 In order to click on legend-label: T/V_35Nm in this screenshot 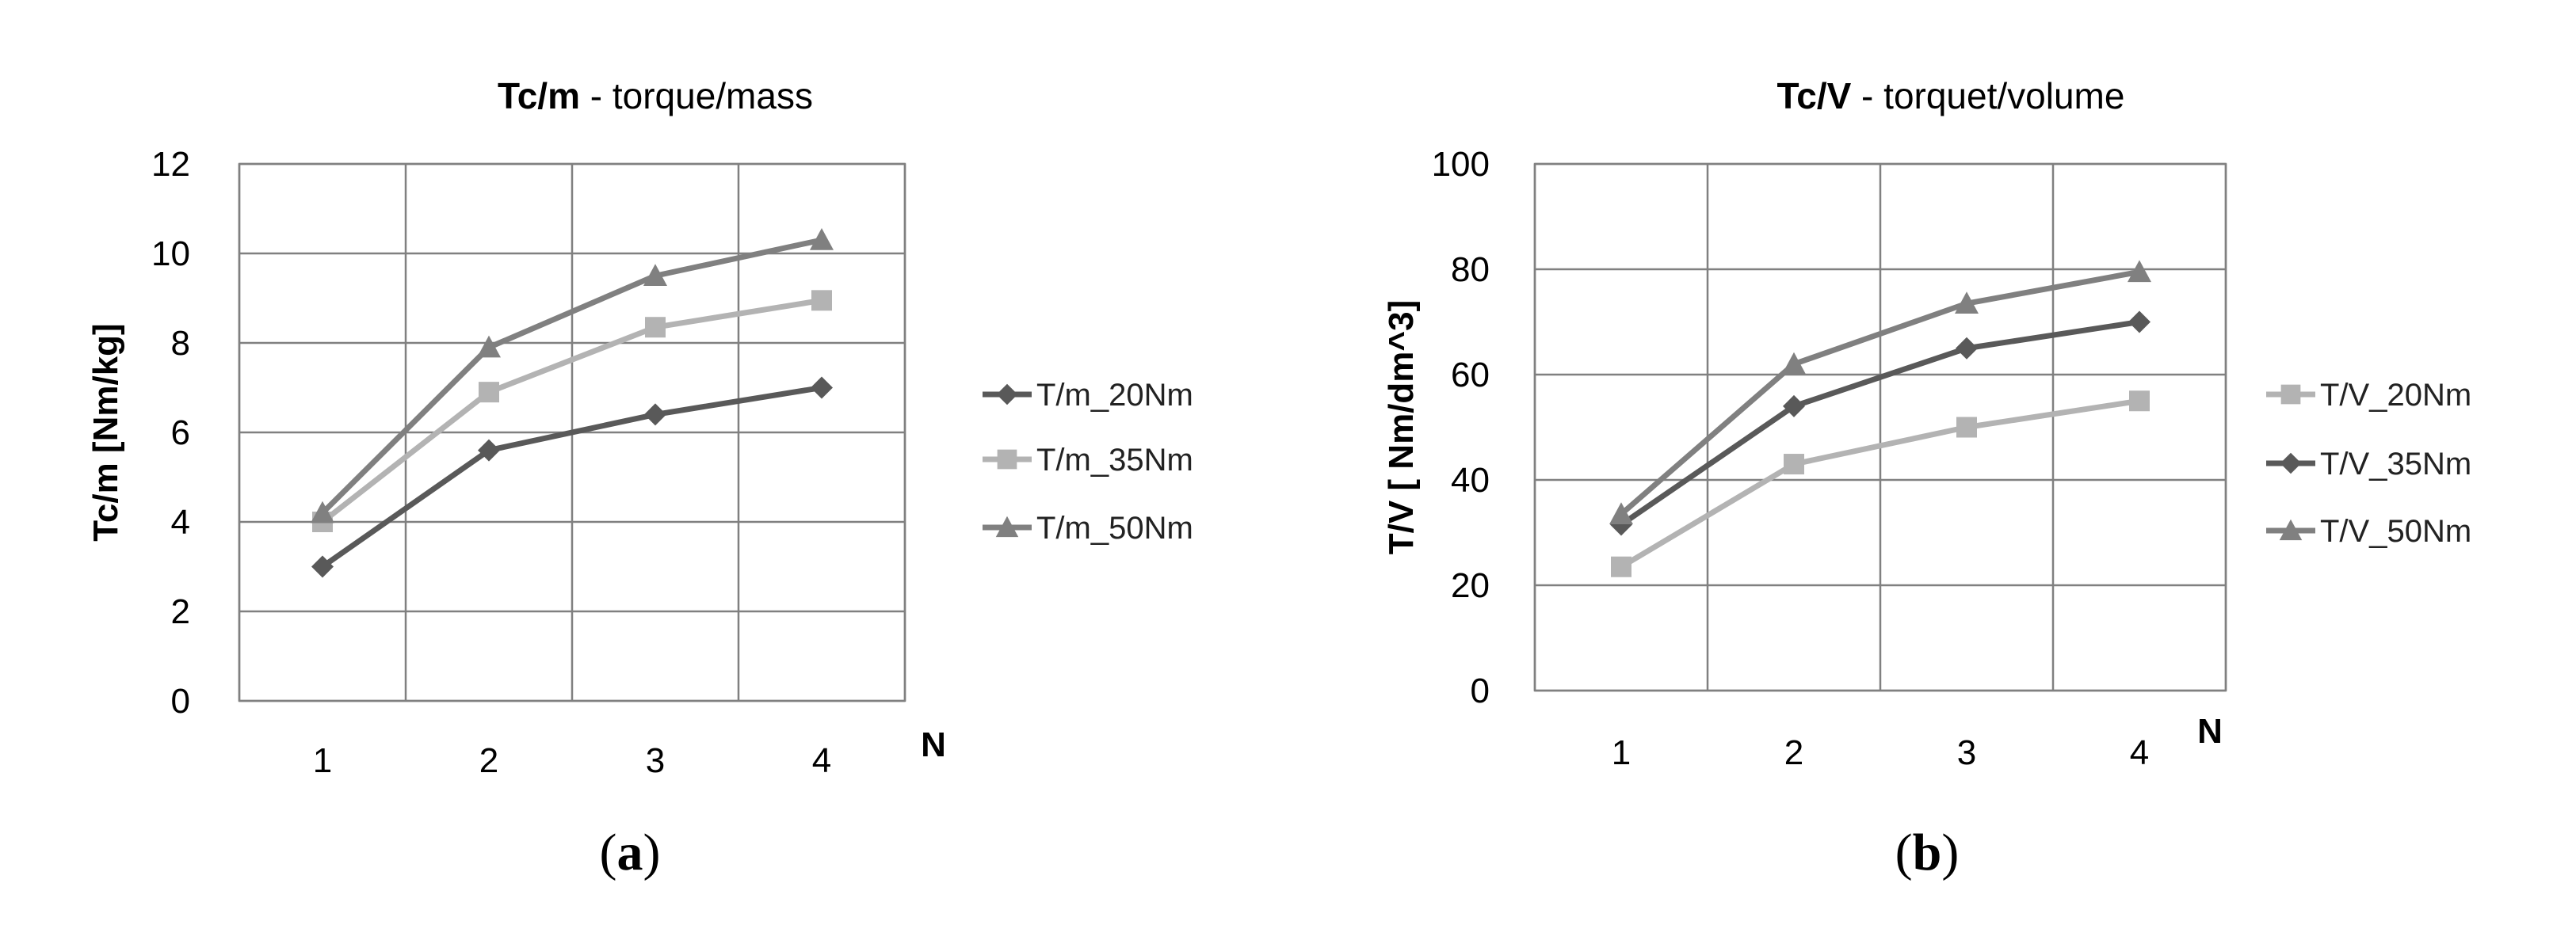, I will do `click(2395, 465)`.